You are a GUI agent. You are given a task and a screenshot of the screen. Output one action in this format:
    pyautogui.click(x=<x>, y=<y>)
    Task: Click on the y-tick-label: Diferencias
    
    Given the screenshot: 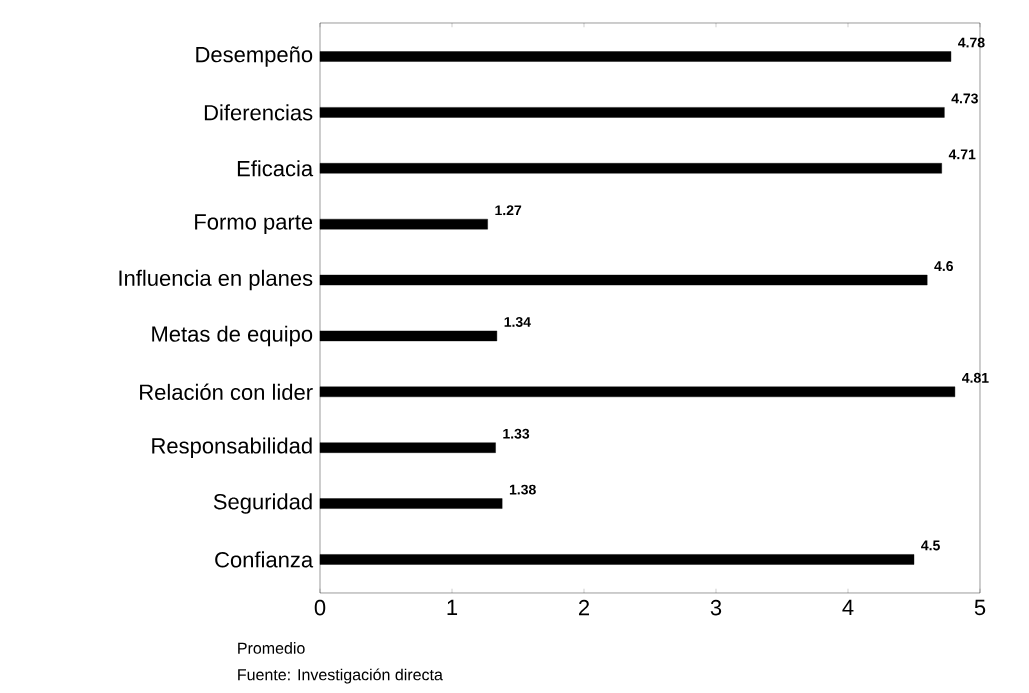 What is the action you would take?
    pyautogui.click(x=258, y=112)
    